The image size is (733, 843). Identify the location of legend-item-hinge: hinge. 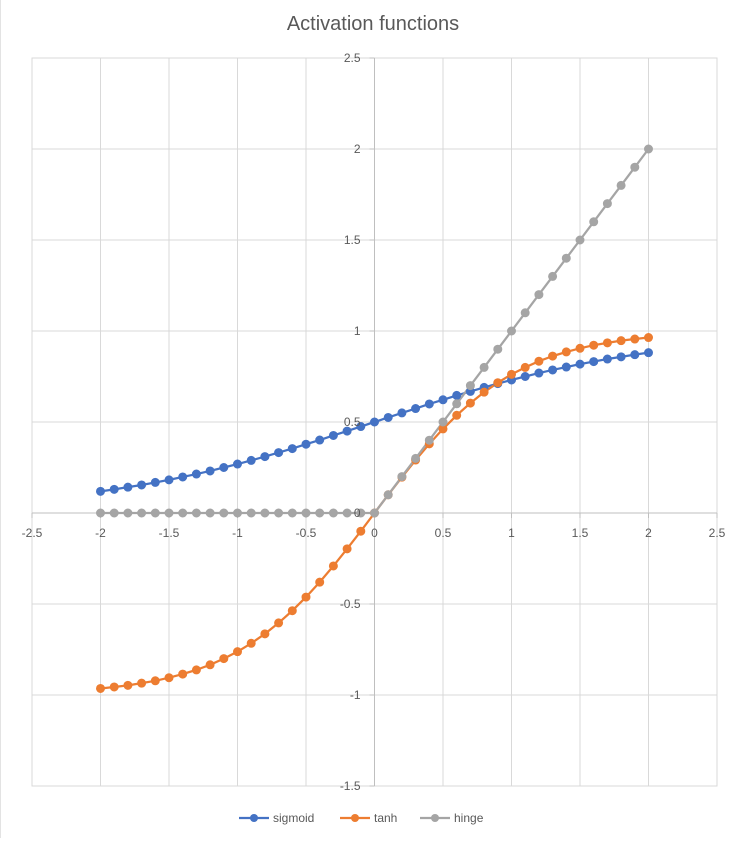
(452, 818).